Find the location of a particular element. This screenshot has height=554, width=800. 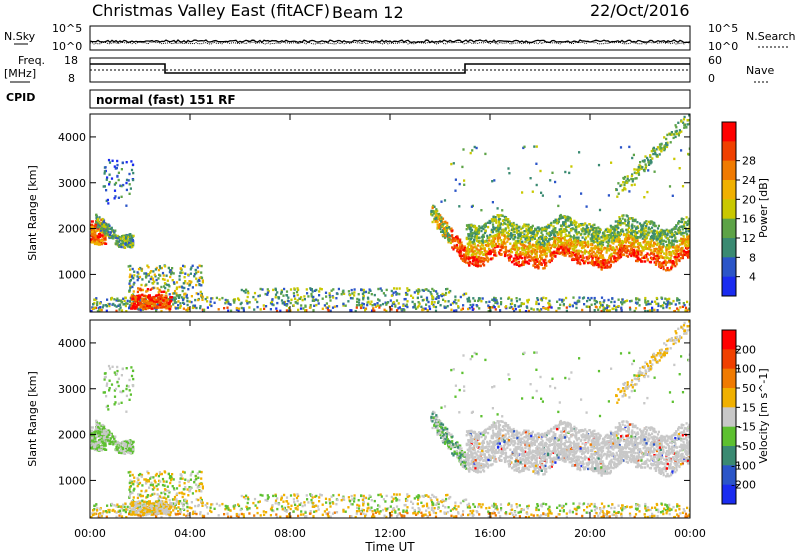

noise-panel-frame is located at coordinates (390, 38).